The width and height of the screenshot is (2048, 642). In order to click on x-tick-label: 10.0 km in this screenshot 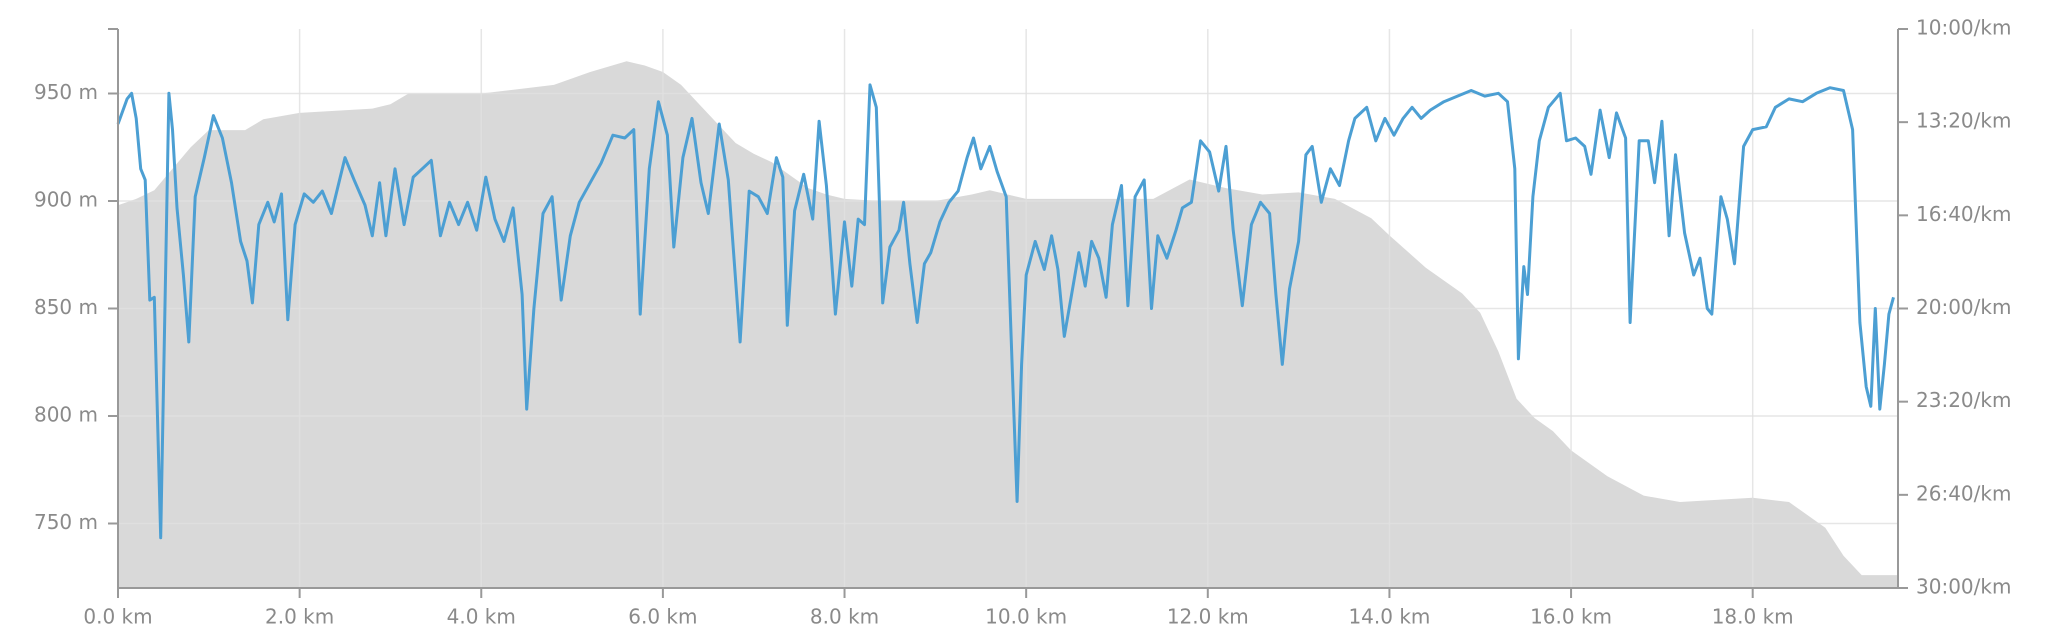, I will do `click(1026, 617)`.